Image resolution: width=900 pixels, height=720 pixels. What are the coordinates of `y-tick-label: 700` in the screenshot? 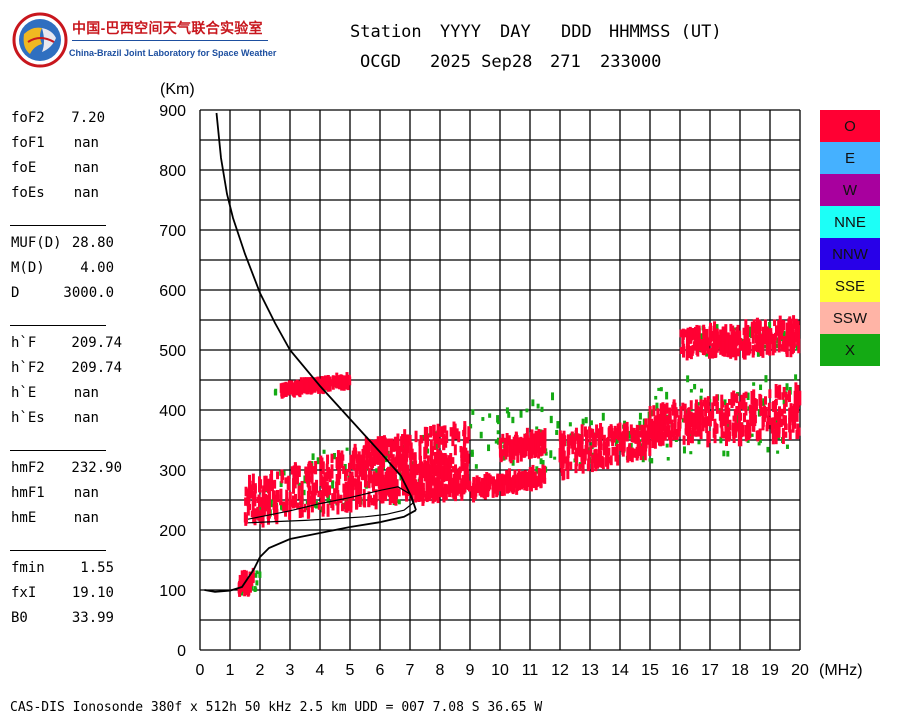 It's located at (172, 231).